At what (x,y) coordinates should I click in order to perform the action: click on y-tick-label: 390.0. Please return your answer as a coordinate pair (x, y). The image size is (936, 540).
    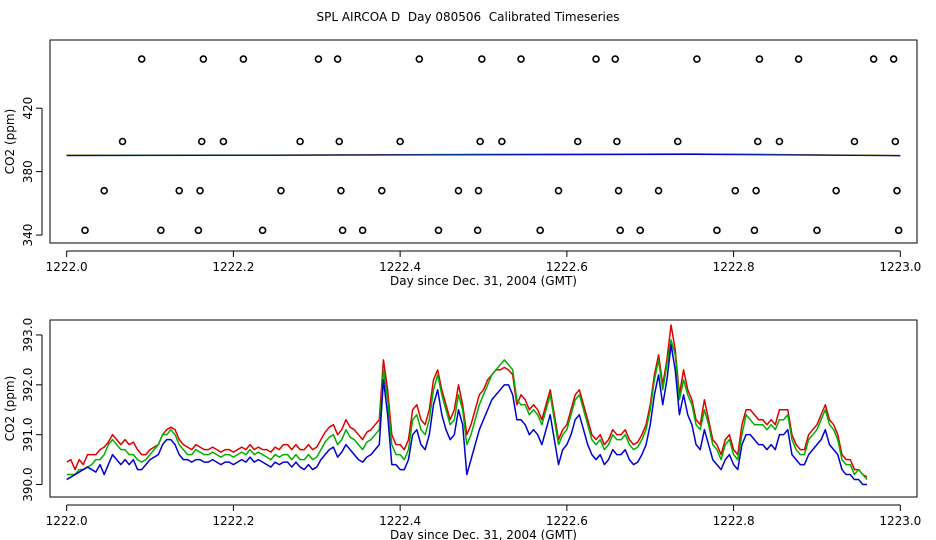
    Looking at the image, I should click on (28, 484).